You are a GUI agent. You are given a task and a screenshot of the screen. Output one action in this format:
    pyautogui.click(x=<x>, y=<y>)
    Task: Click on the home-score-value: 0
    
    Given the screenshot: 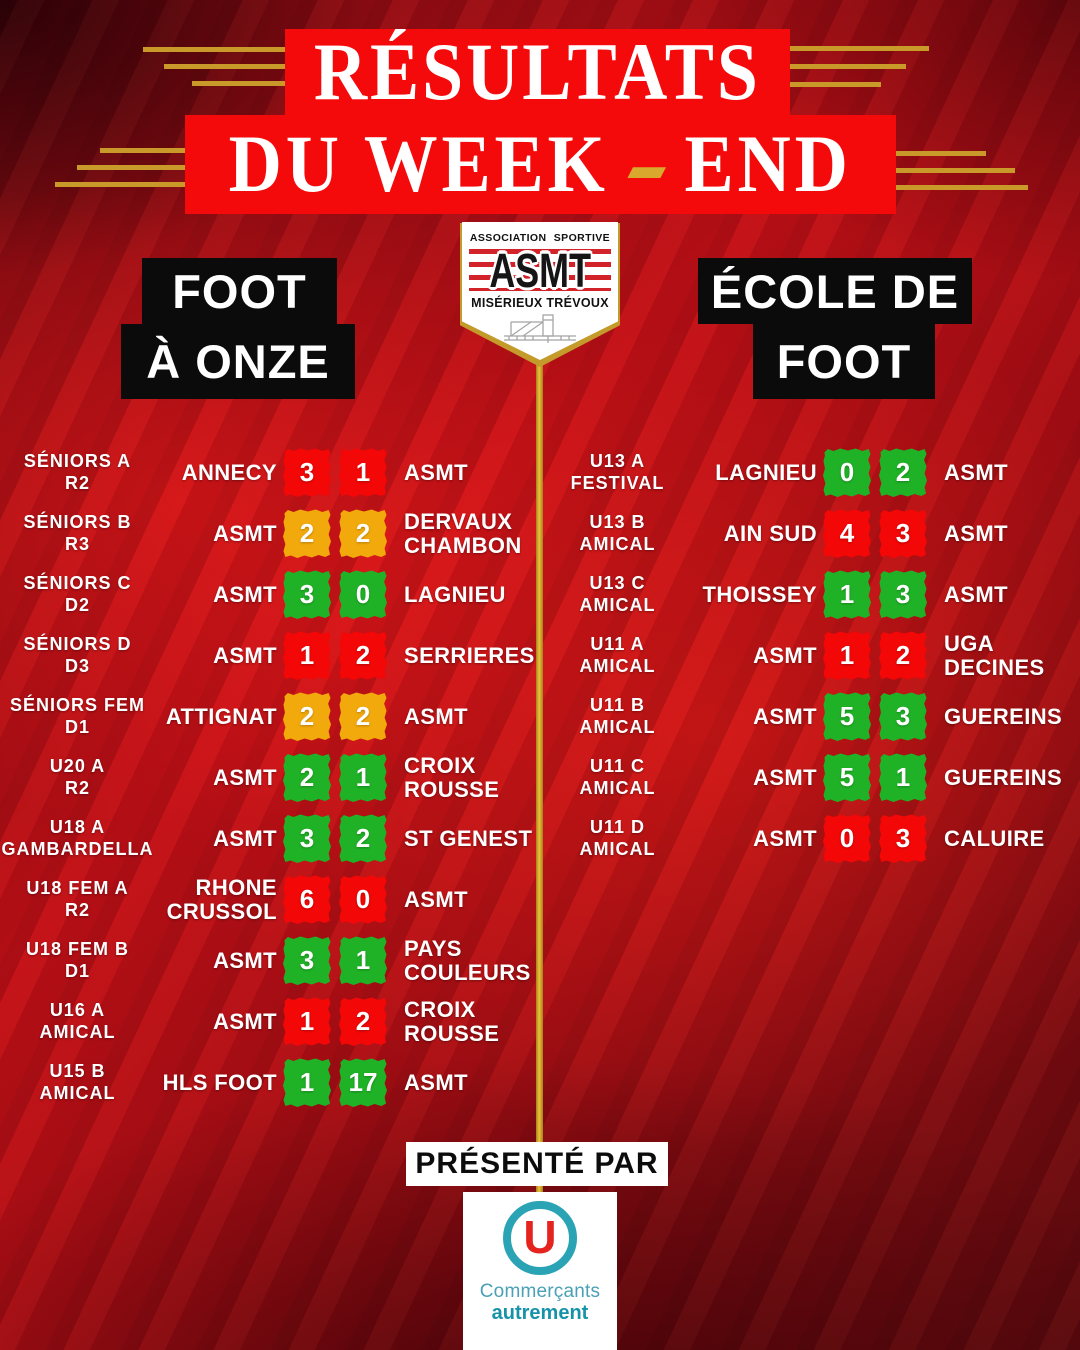 What is the action you would take?
    pyautogui.click(x=847, y=838)
    